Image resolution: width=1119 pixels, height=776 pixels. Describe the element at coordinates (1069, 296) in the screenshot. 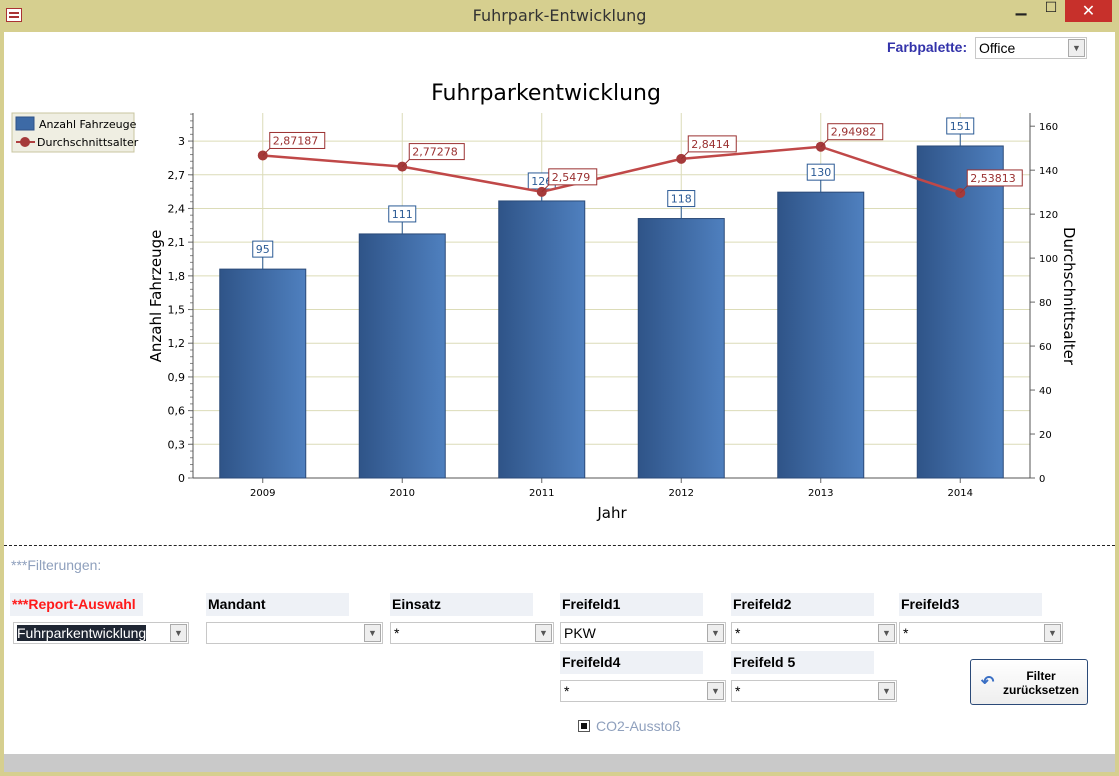

I see `y2-axis-label: Durchschnittsalter` at that location.